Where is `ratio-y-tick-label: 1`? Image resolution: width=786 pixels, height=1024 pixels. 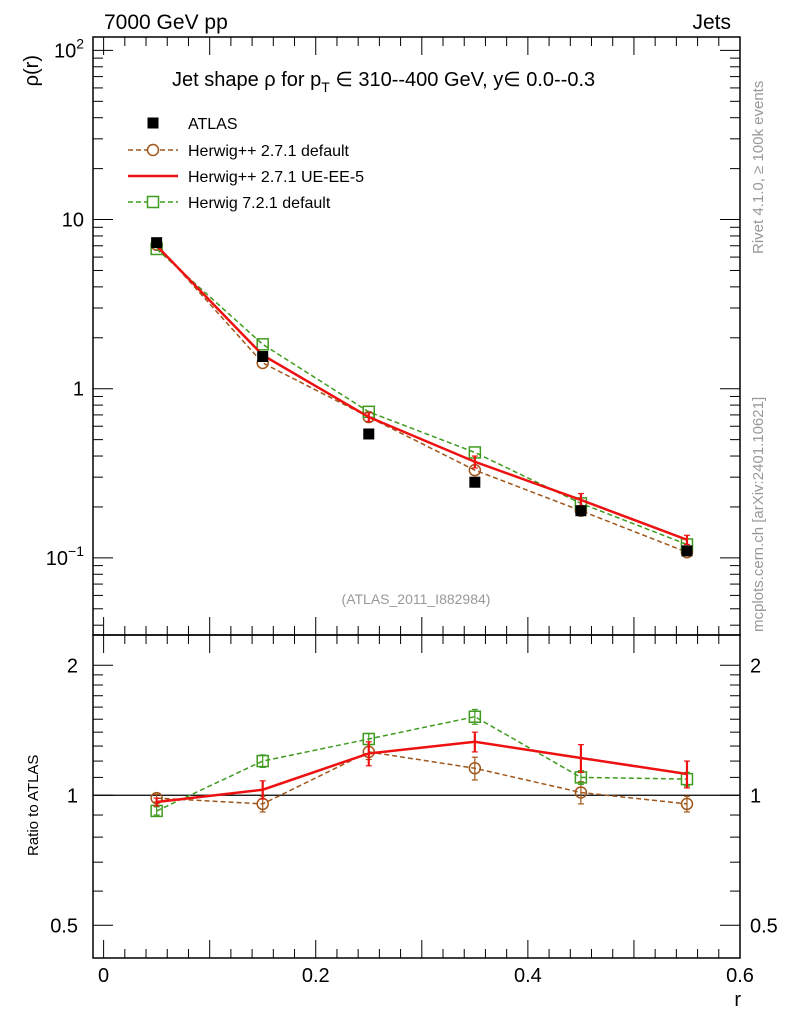
ratio-y-tick-label: 1 is located at coordinates (72, 796).